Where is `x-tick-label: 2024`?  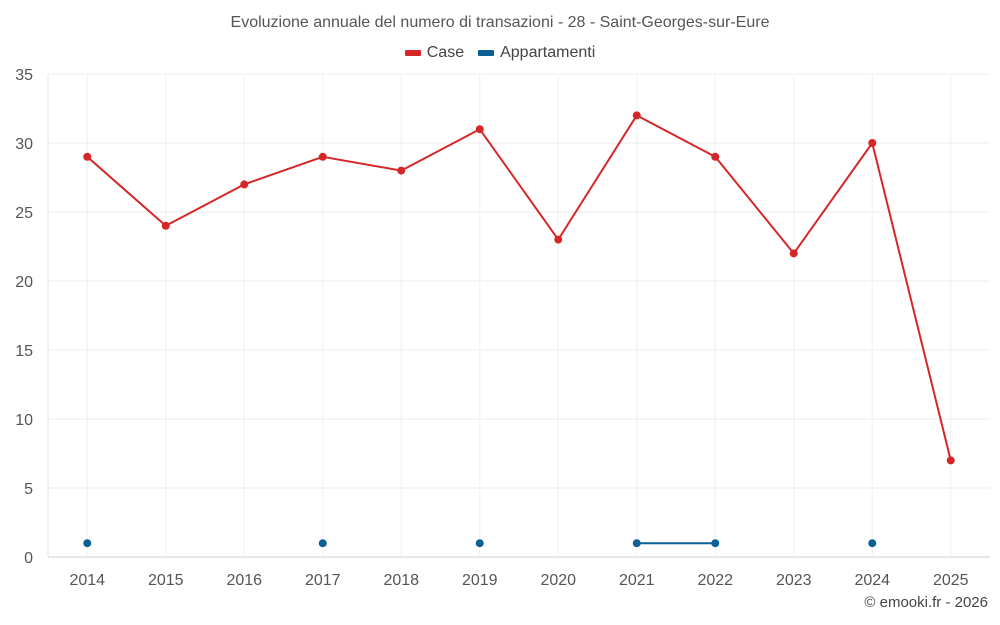 x-tick-label: 2024 is located at coordinates (872, 580).